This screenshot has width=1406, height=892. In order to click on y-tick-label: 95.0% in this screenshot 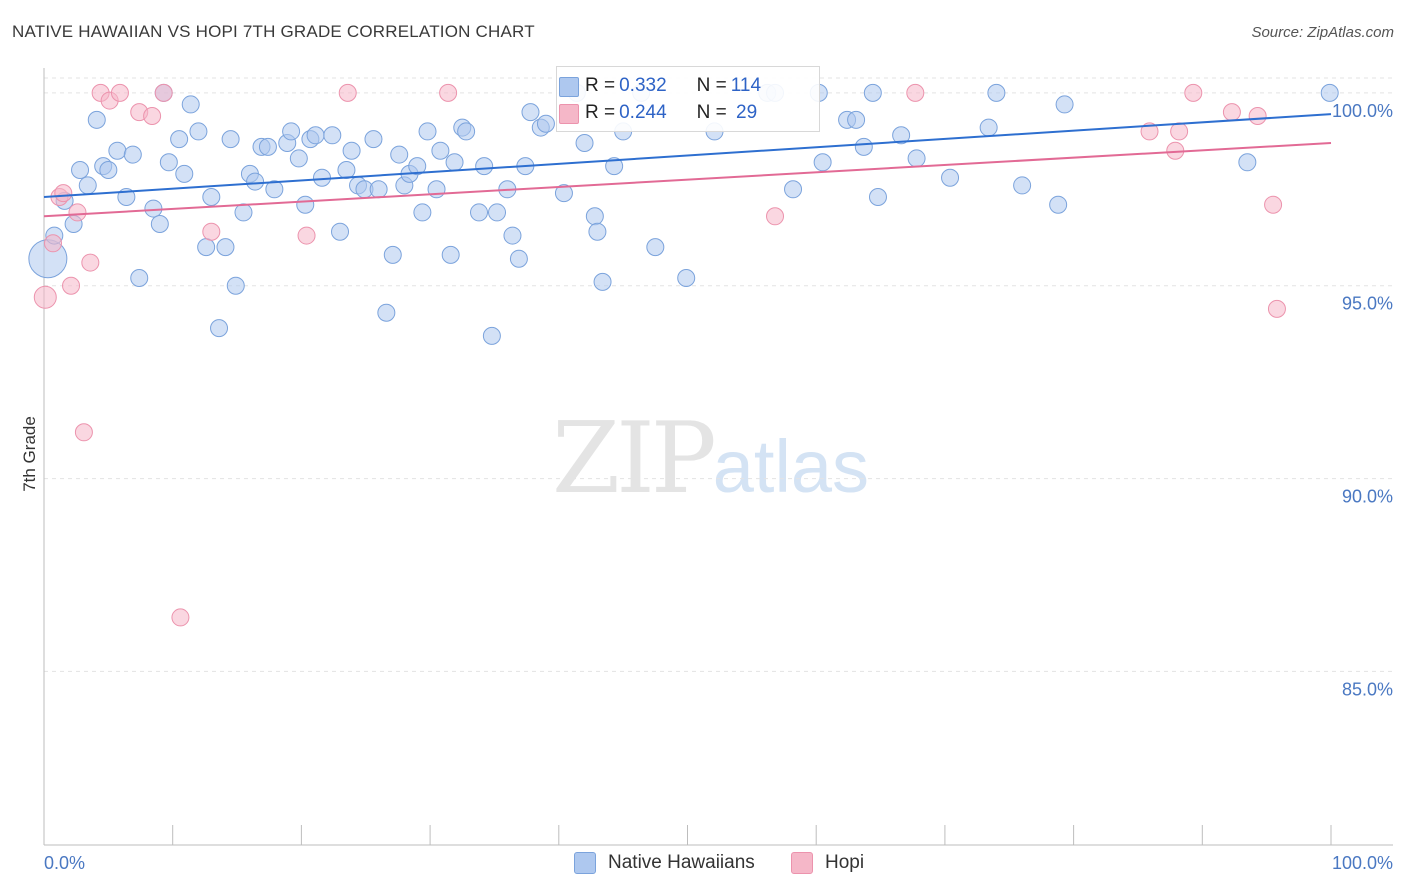, I will do `click(1367, 304)`.